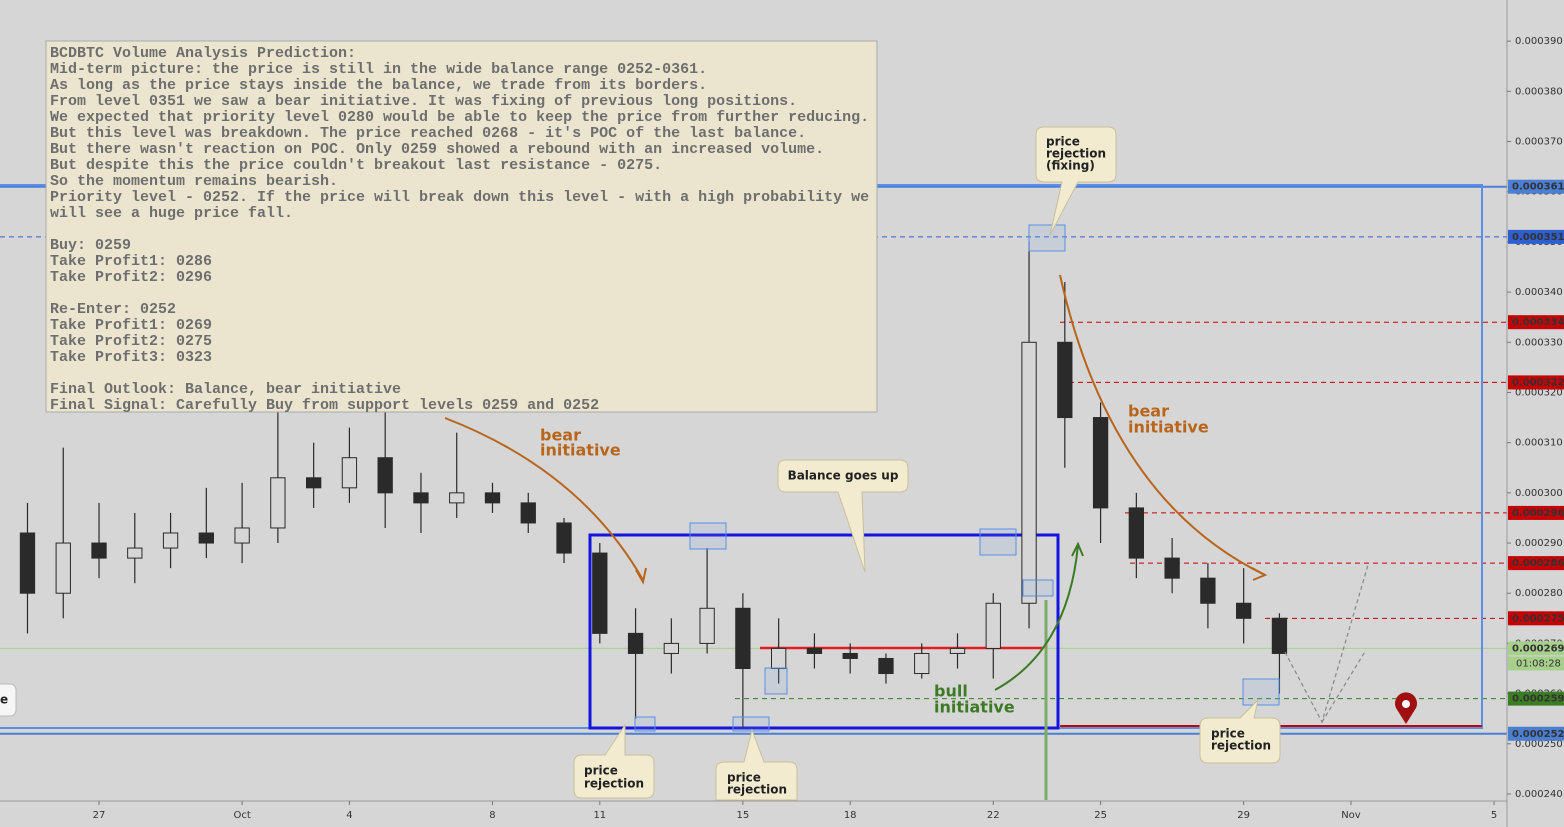 This screenshot has height=827, width=1564. I want to click on y-tick-label: 0.000390, so click(1539, 41).